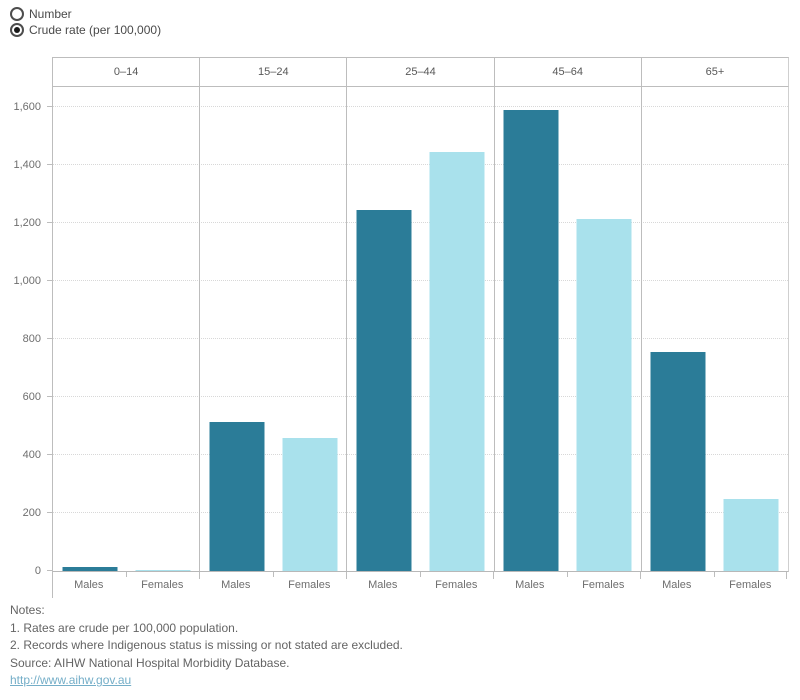  I want to click on radio-number: Number, so click(85, 14).